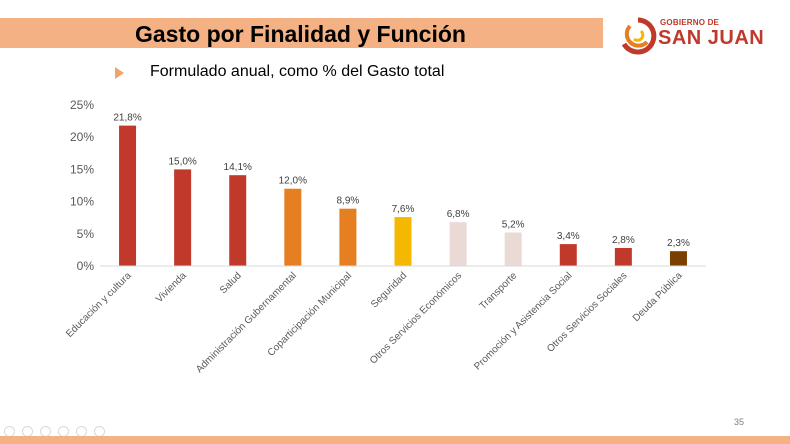  Describe the element at coordinates (623, 240) in the screenshot. I see `bar-value-label: 2,8%` at that location.